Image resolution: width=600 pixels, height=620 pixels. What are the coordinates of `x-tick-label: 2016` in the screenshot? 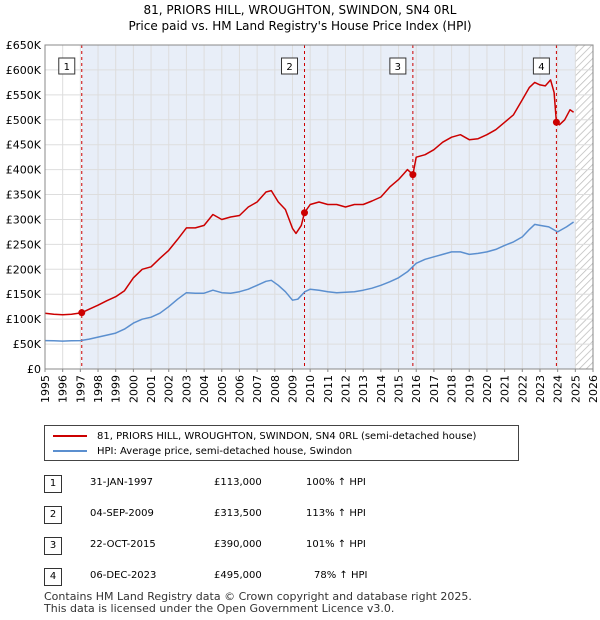 It's located at (416, 389).